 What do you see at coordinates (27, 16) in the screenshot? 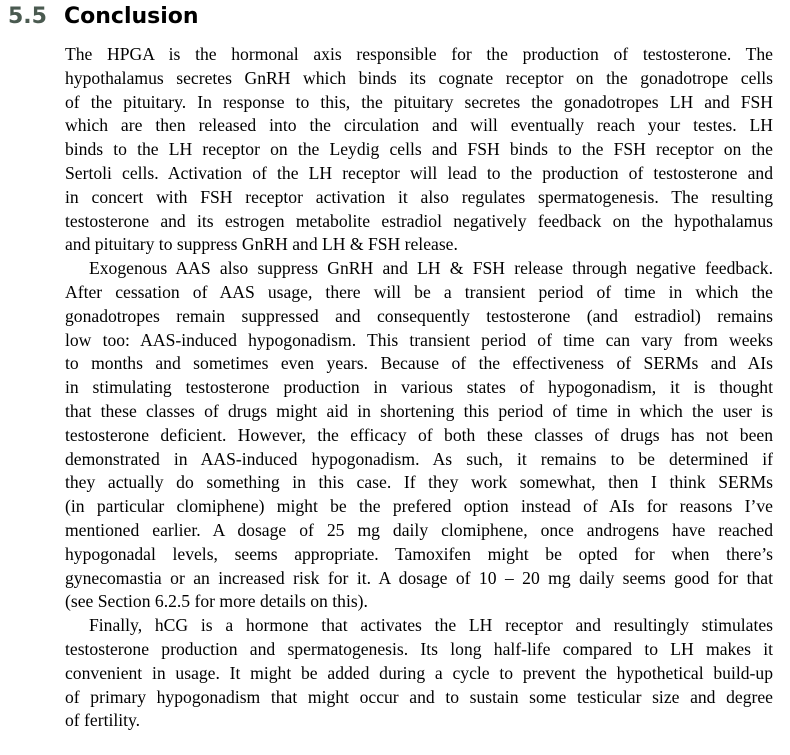
I see `section-number: 5.5` at bounding box center [27, 16].